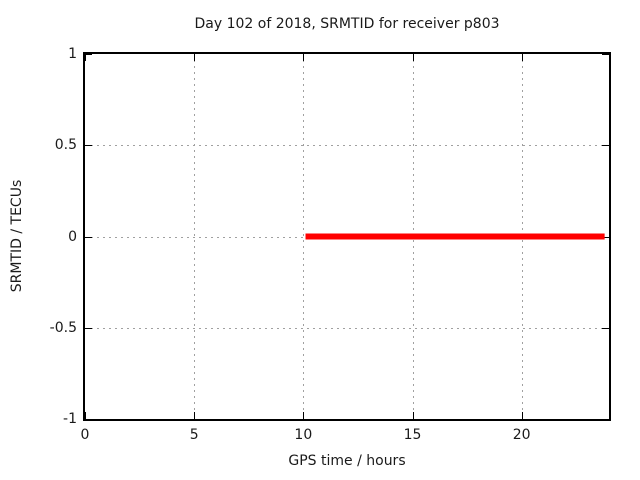 The width and height of the screenshot is (640, 480). I want to click on x-axis-label: GPS time / hours, so click(347, 461).